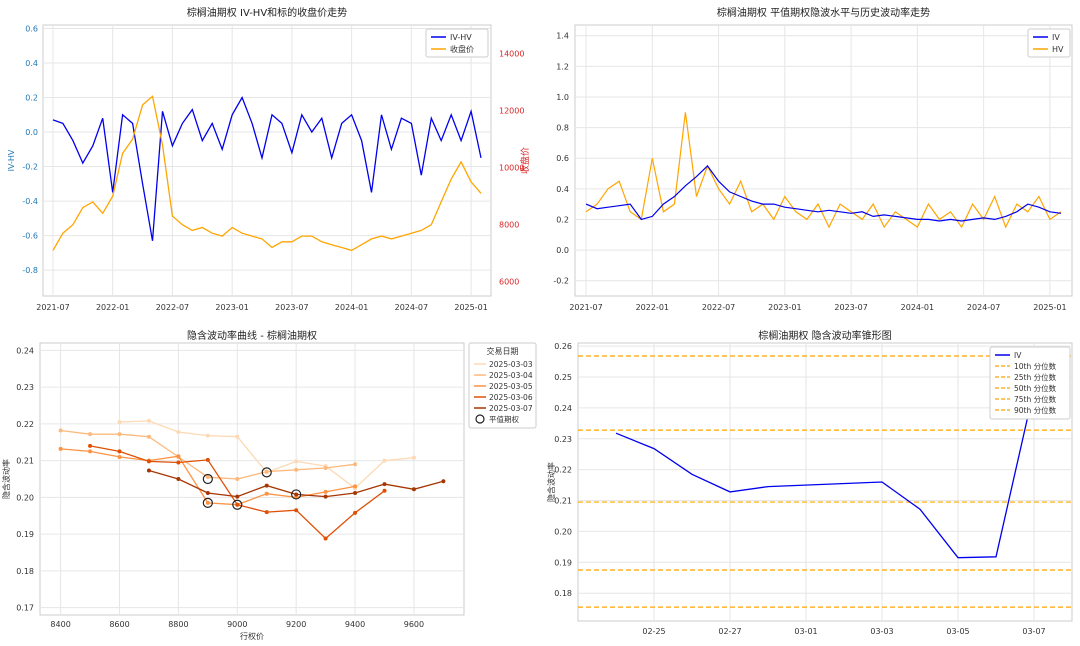  Describe the element at coordinates (178, 624) in the screenshot. I see `x-tick-label: 8800` at that location.